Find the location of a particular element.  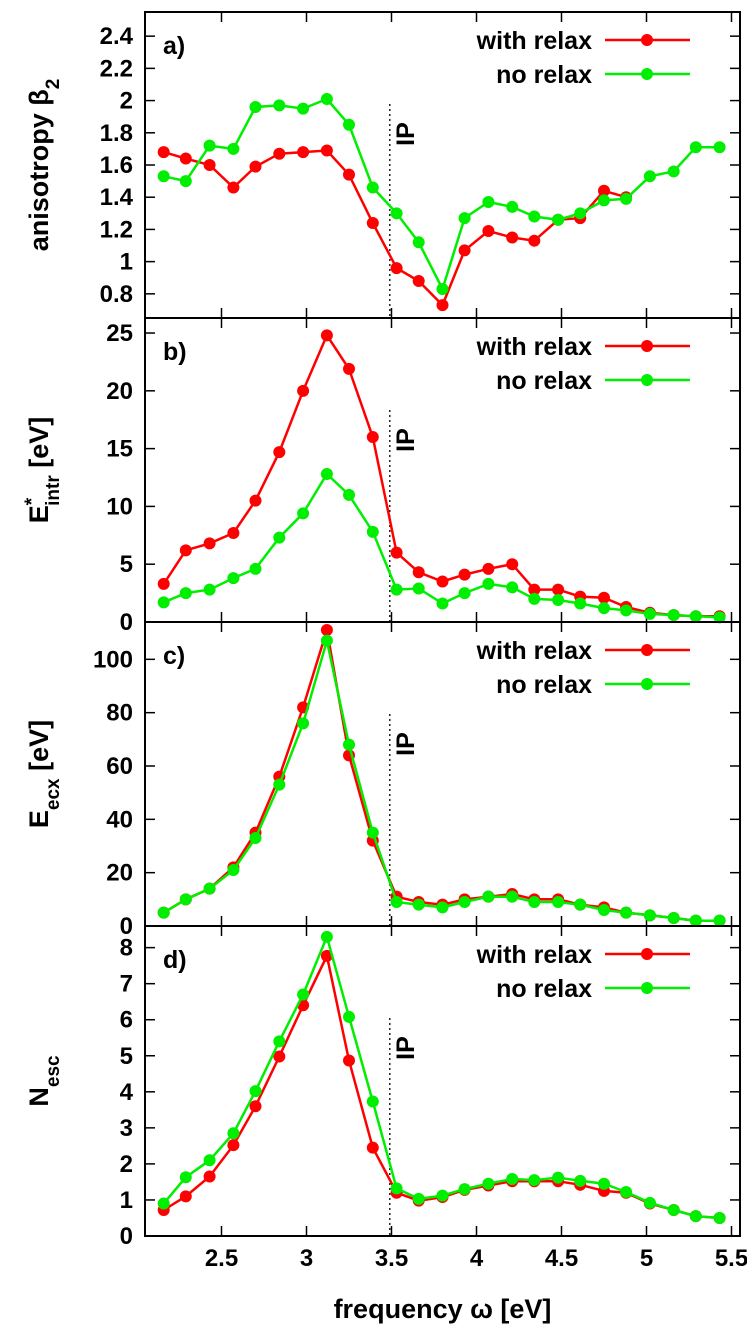

y-tick-label: 2.4 is located at coordinates (117, 36).